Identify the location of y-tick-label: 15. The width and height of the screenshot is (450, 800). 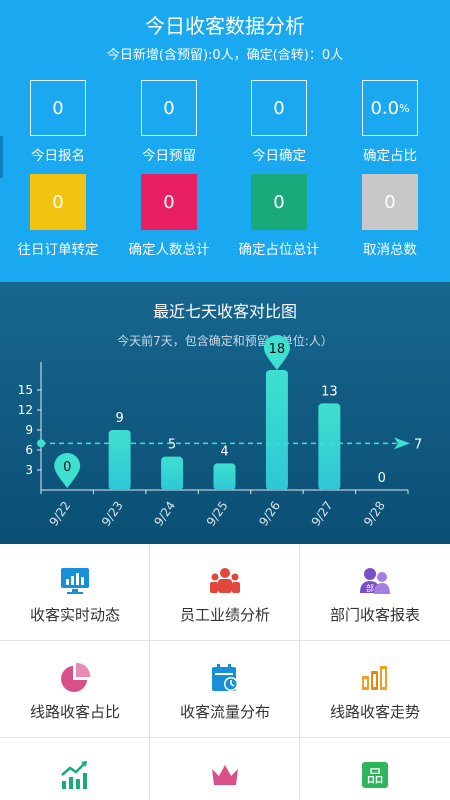
(25, 390).